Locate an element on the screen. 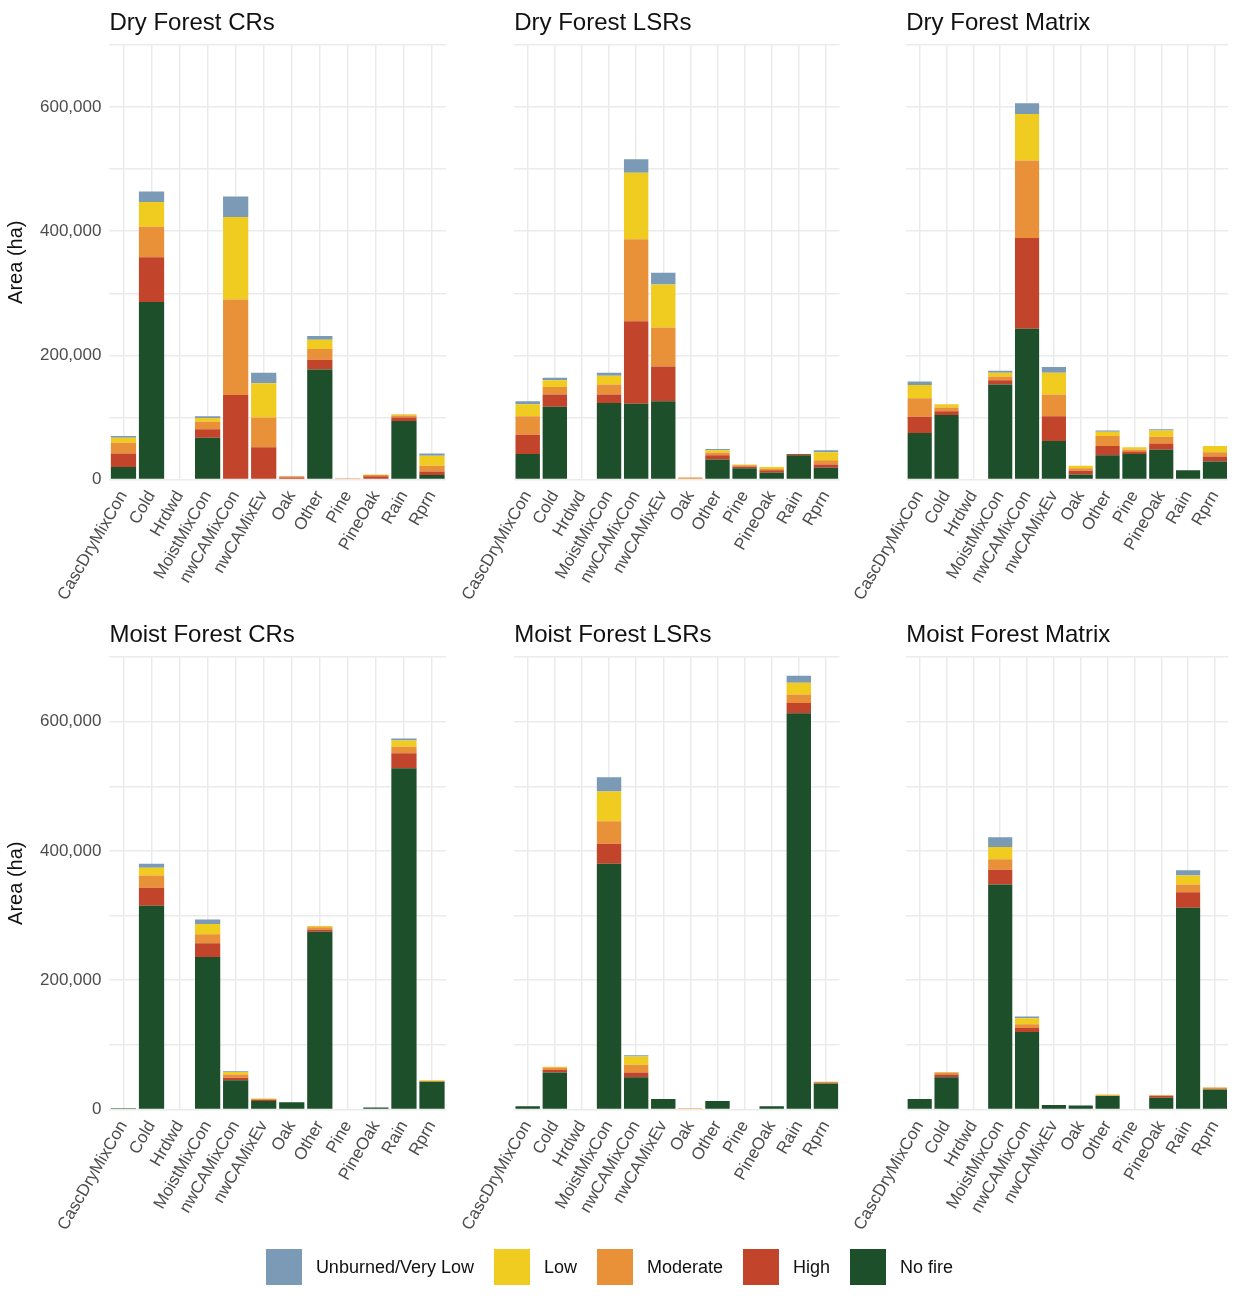 Image resolution: width=1239 pixels, height=1314 pixels. legend-label: Low is located at coordinates (560, 1267).